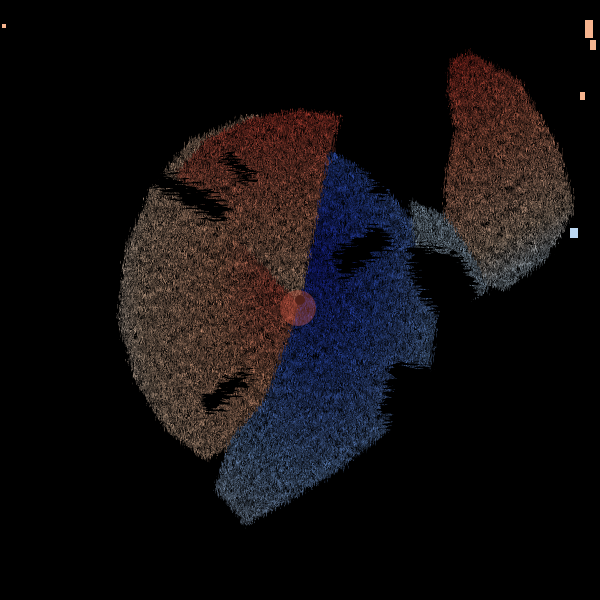 The image size is (600, 600). I want to click on inbound-top, so click(257, 207).